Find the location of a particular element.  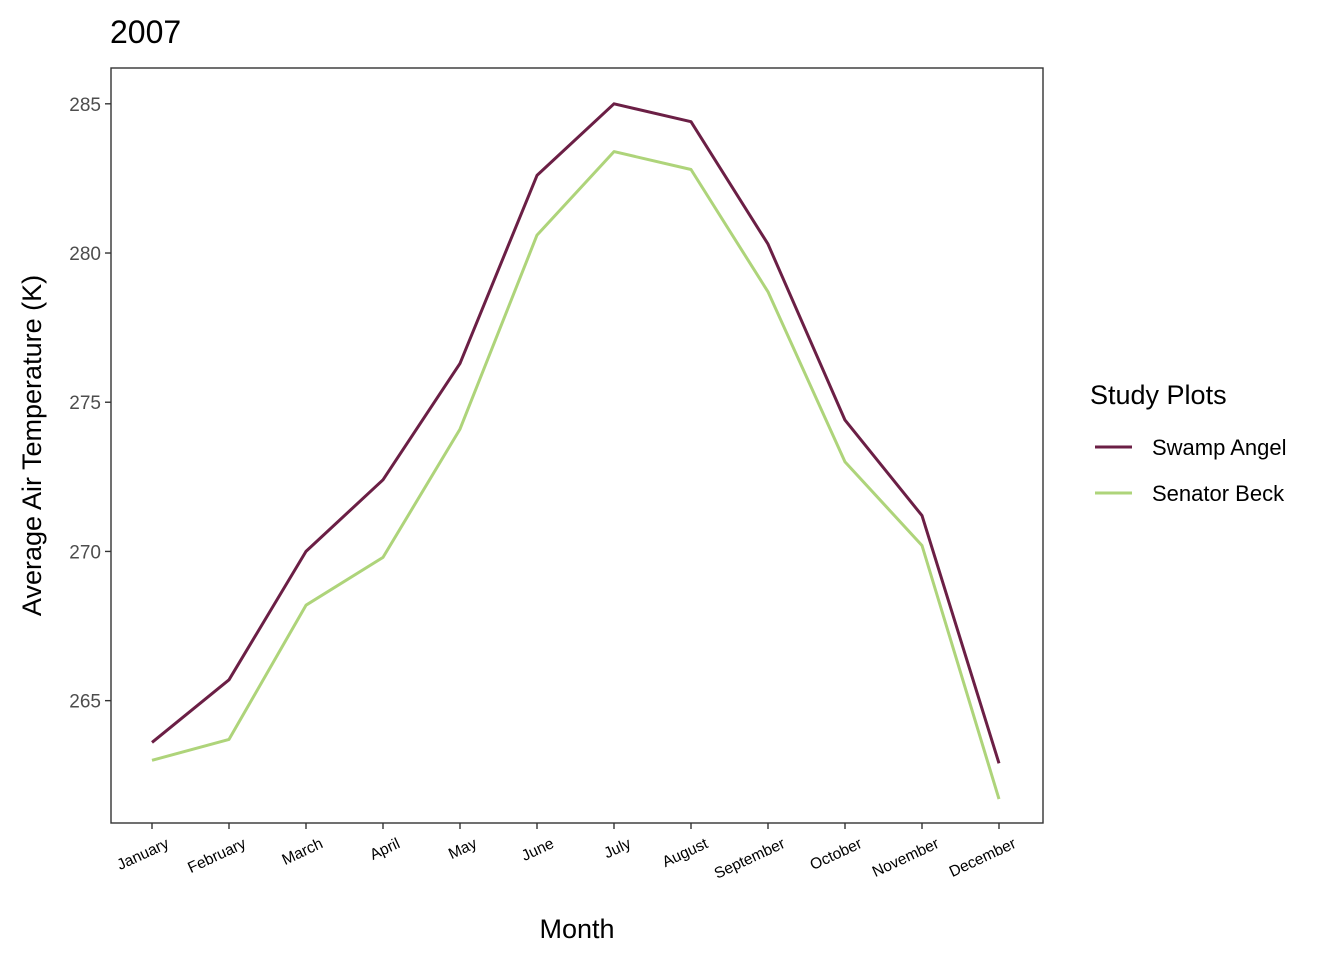

x-tick-label: May is located at coordinates (463, 849).